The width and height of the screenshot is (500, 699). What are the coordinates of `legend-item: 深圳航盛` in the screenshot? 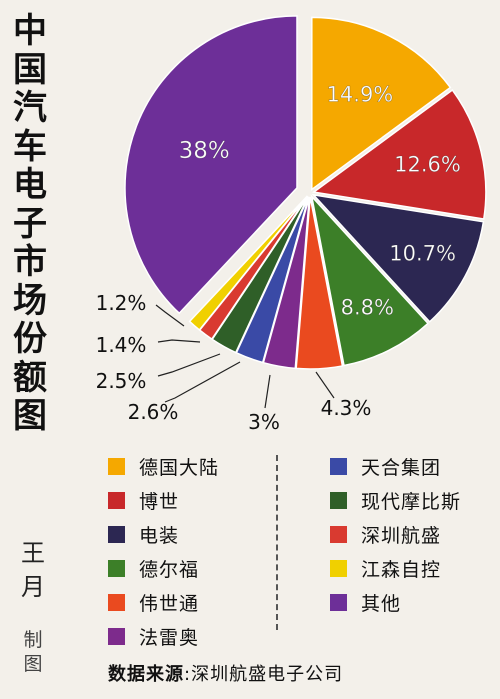 It's located at (415, 534).